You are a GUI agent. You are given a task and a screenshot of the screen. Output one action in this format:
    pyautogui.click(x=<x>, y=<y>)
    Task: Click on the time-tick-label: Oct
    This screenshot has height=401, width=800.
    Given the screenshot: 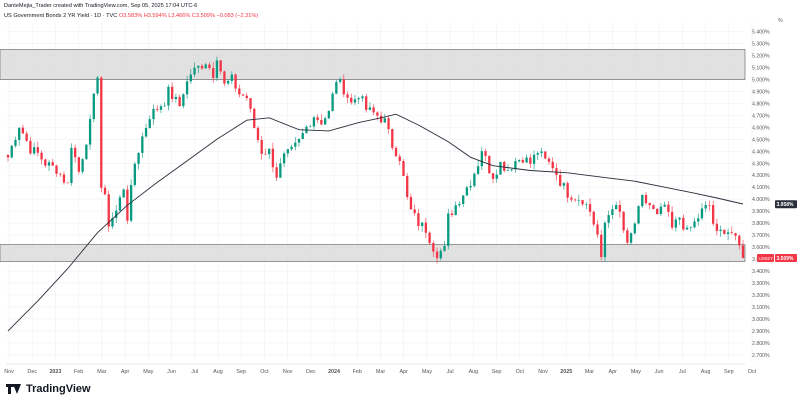 What is the action you would take?
    pyautogui.click(x=264, y=372)
    